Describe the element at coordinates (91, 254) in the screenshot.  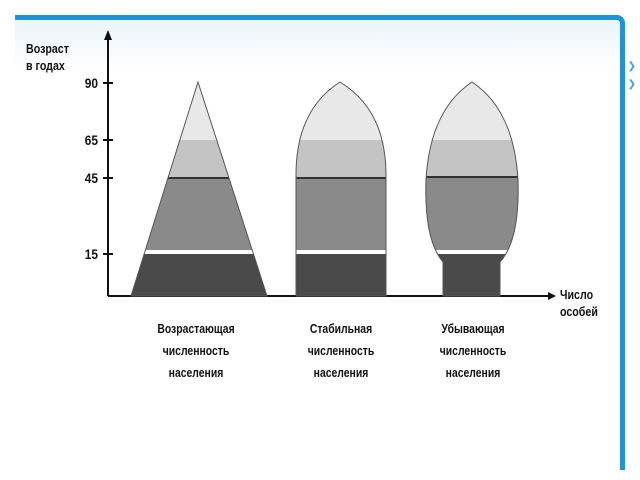
I see `y-tick-label: 15` at that location.